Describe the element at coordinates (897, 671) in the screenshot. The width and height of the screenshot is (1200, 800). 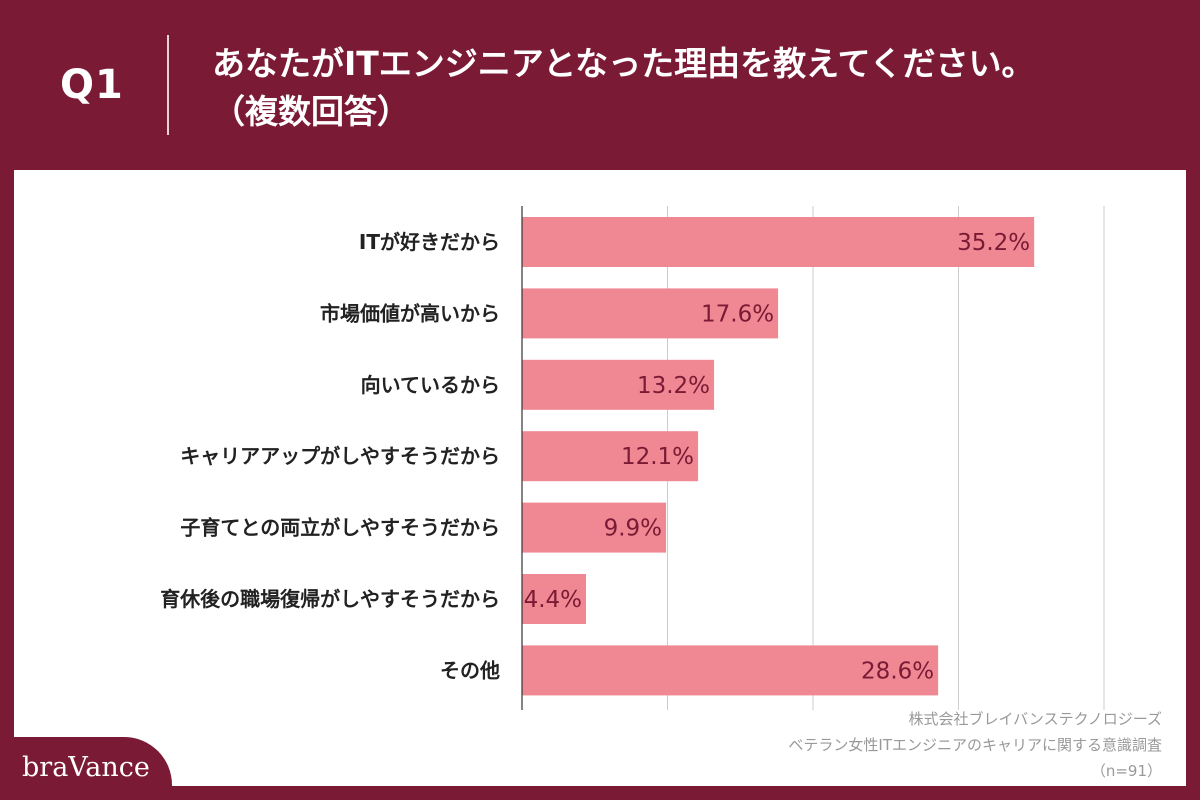
I see `value-label: 28.6%` at that location.